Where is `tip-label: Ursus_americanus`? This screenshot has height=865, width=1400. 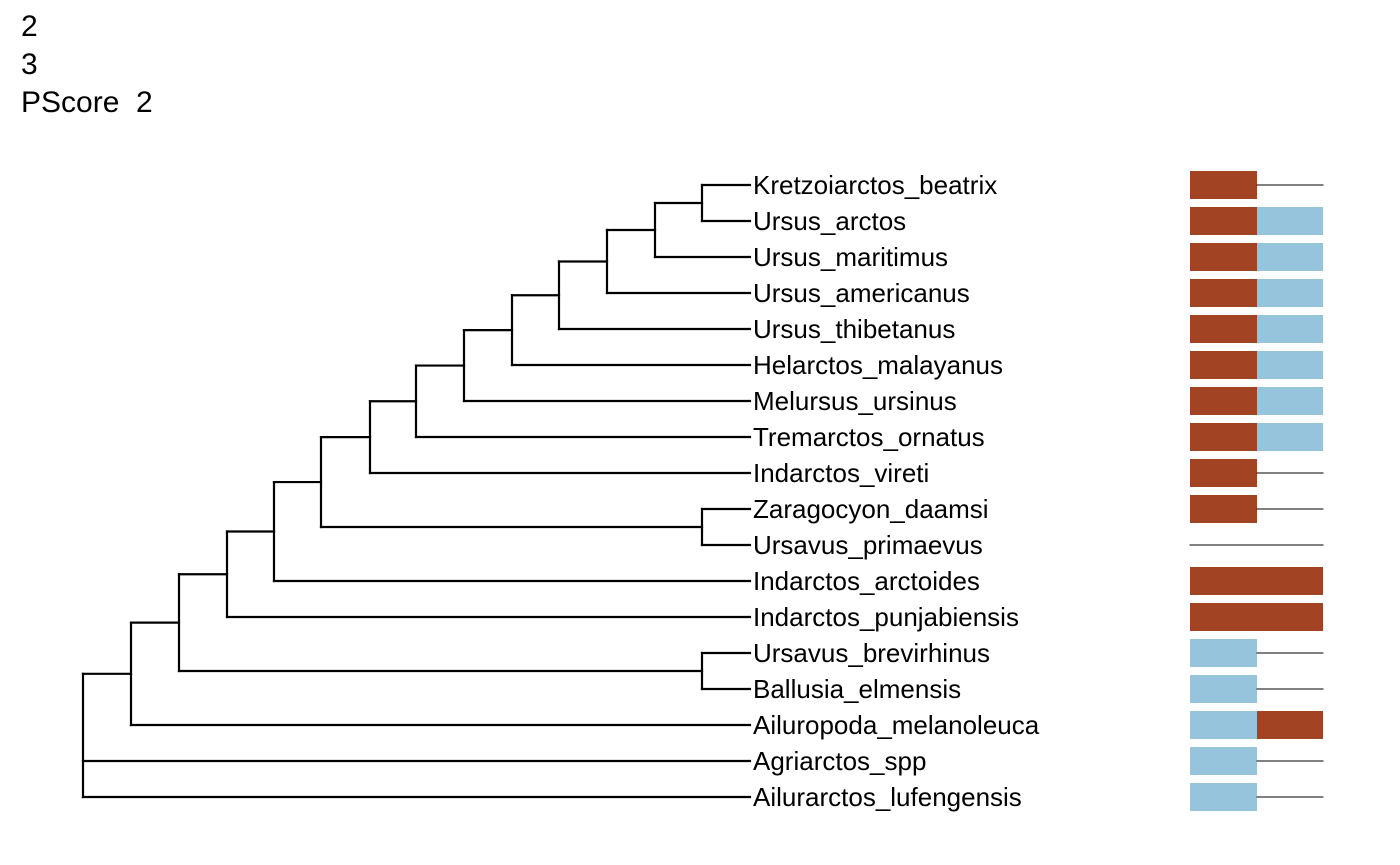
tip-label: Ursus_americanus is located at coordinates (861, 293).